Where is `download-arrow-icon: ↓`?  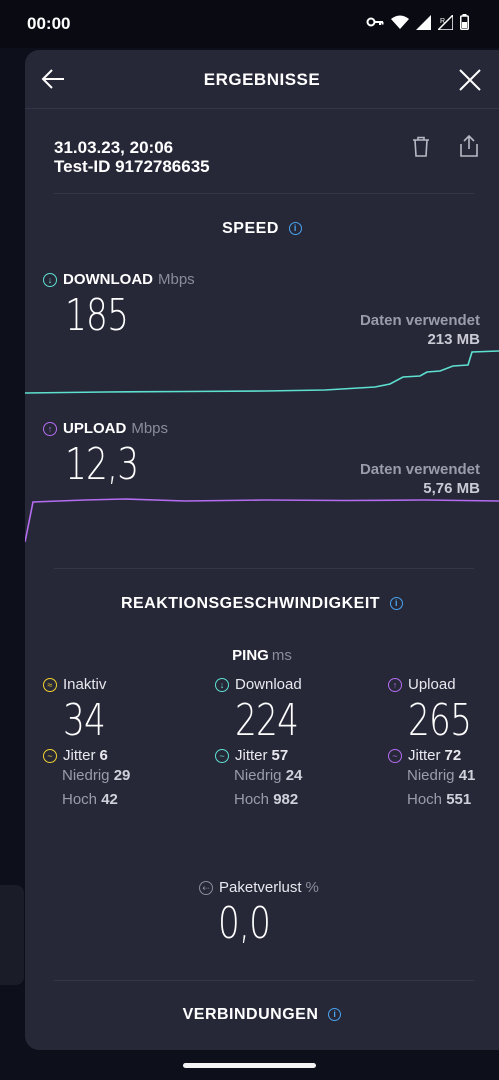
download-arrow-icon: ↓ is located at coordinates (50, 279).